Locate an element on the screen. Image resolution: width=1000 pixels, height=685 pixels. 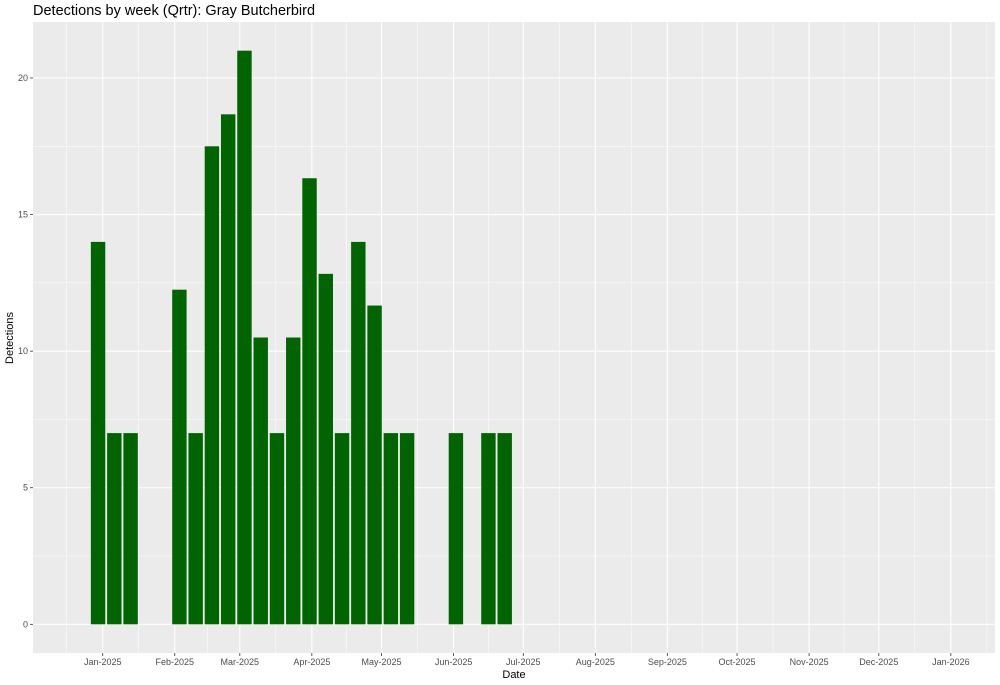
x-tick-label: Dec-2025 is located at coordinates (878, 662).